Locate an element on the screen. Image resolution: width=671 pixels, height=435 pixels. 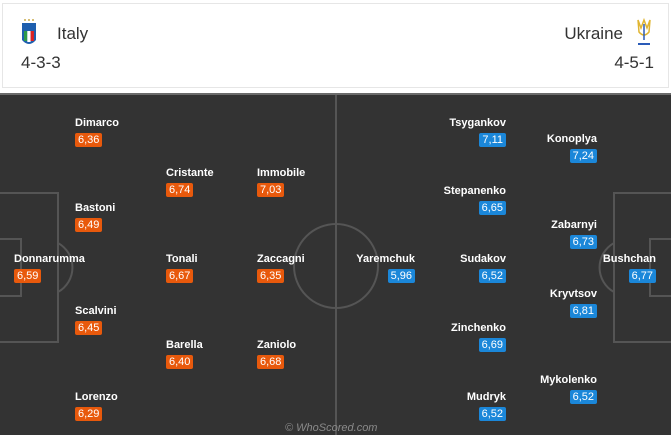
player-name: Donnarumma is located at coordinates (49, 259).